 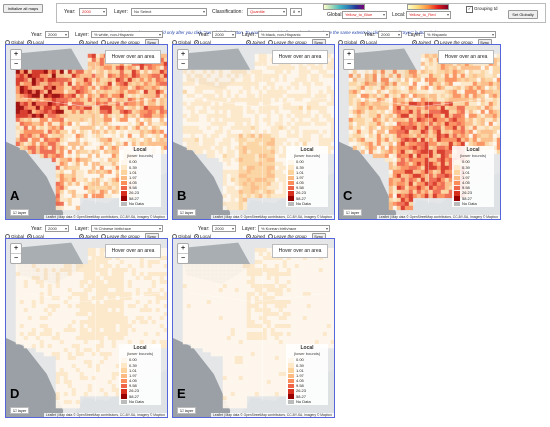 I want to click on map-layer-select: % black, non-Hispanic, so click(x=294, y=34).